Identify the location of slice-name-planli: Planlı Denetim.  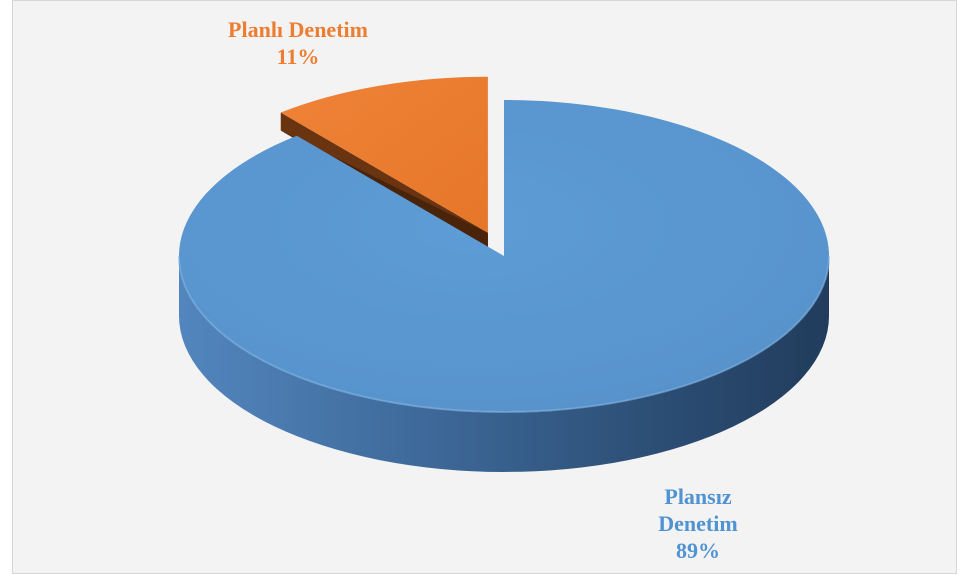
(298, 29).